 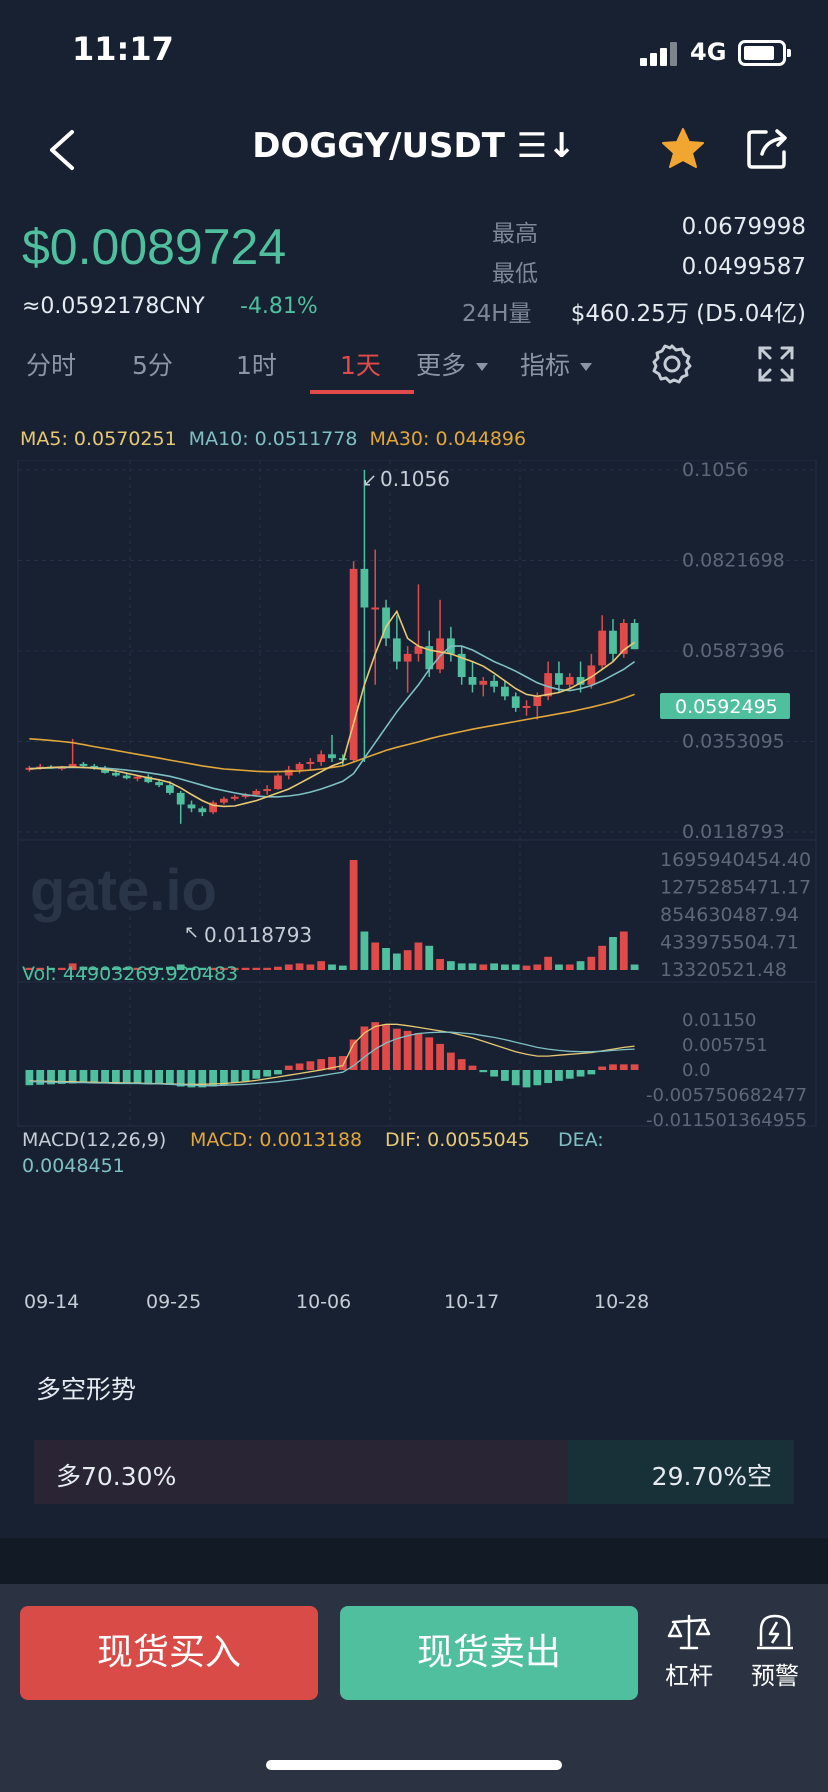 What do you see at coordinates (369, 480) in the screenshot?
I see `high-arrow-icon: ↙` at bounding box center [369, 480].